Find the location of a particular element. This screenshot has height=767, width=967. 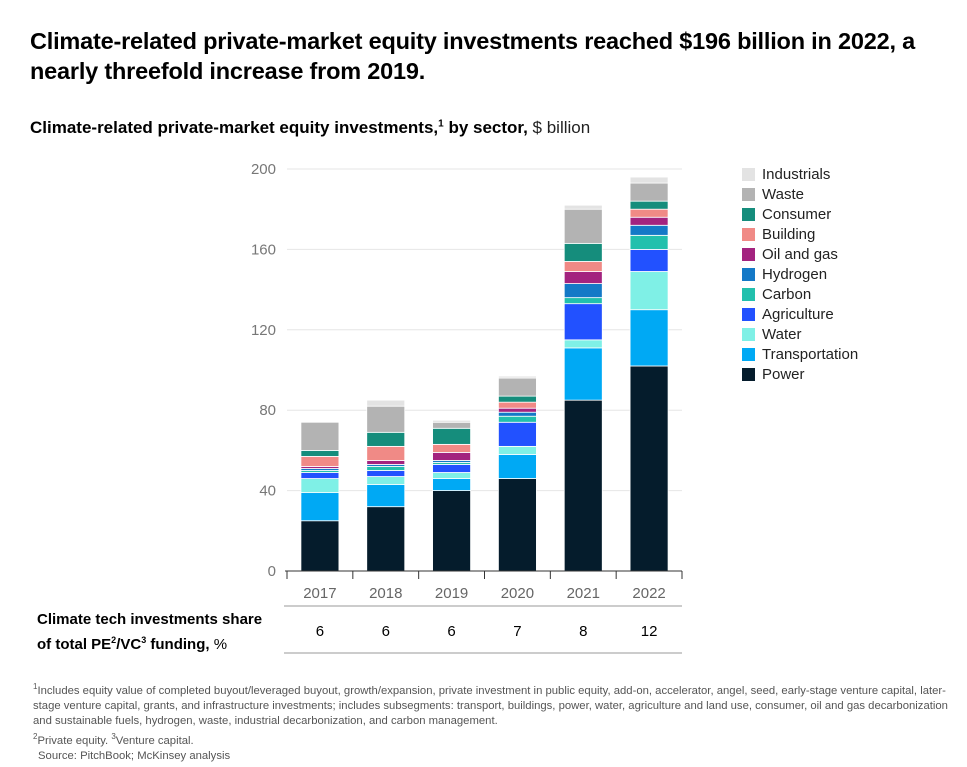

source-note: Source: PitchBook; McKinsey analysis is located at coordinates (134, 755).